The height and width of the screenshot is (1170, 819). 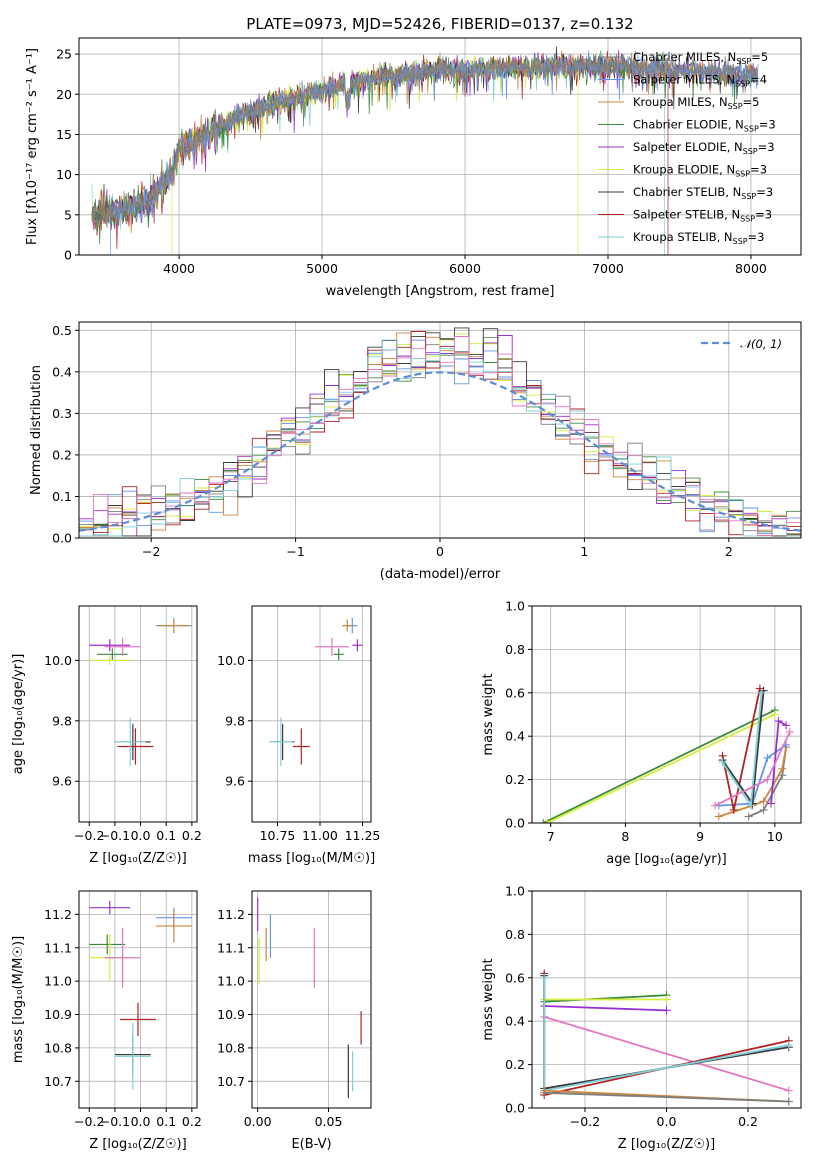 What do you see at coordinates (58, 660) in the screenshot?
I see `y-tick-label: 10.0` at bounding box center [58, 660].